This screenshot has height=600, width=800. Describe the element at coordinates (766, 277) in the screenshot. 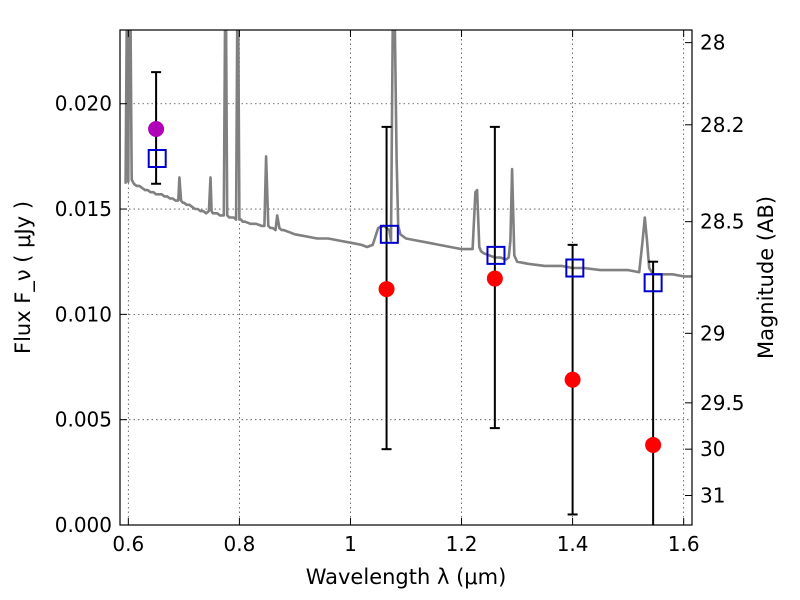

I see `right-axis-title: Magnitude (AB)` at that location.